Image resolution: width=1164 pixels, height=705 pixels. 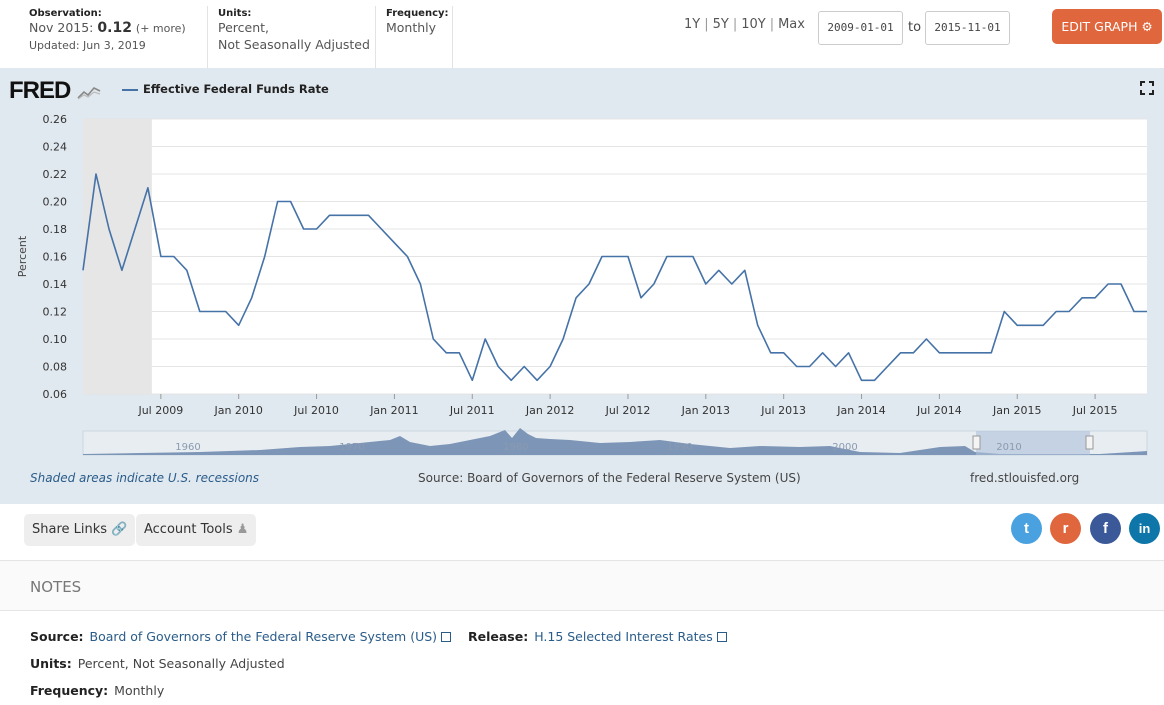 What do you see at coordinates (705, 410) in the screenshot?
I see `x-tick-label: Jan 2013` at bounding box center [705, 410].